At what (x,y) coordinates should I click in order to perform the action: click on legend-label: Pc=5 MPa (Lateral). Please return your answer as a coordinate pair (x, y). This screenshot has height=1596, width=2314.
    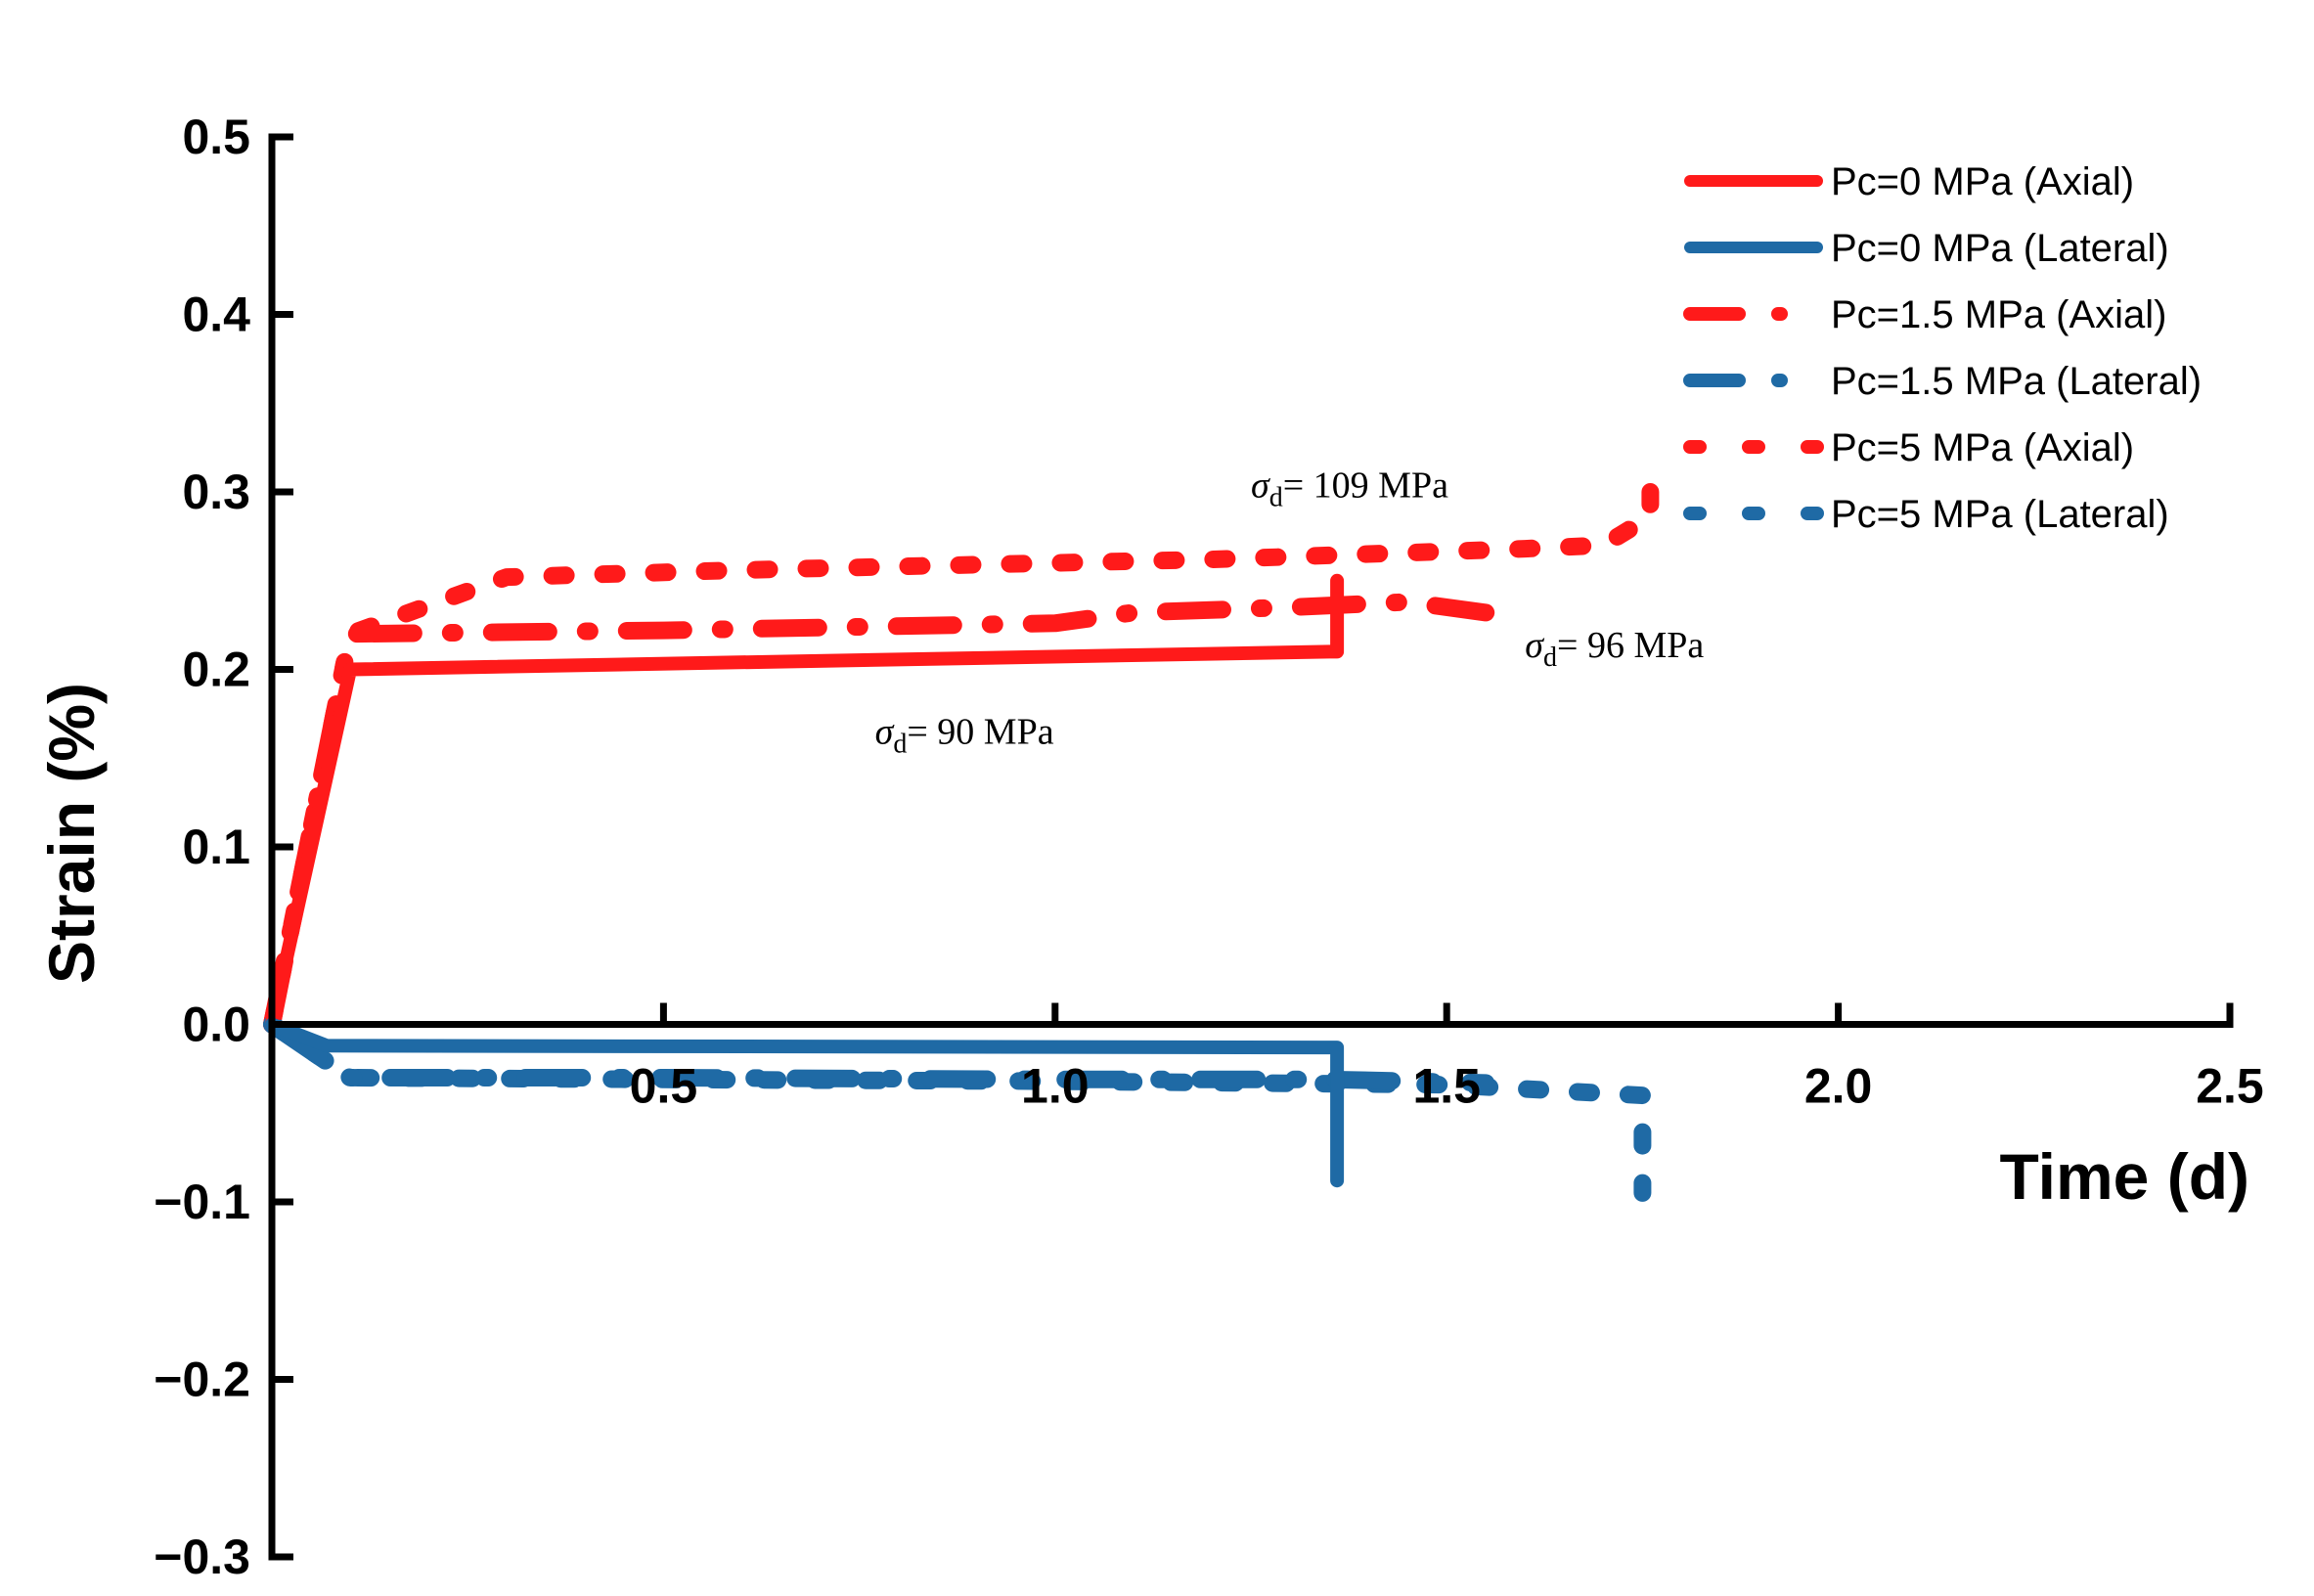
    Looking at the image, I should click on (2000, 514).